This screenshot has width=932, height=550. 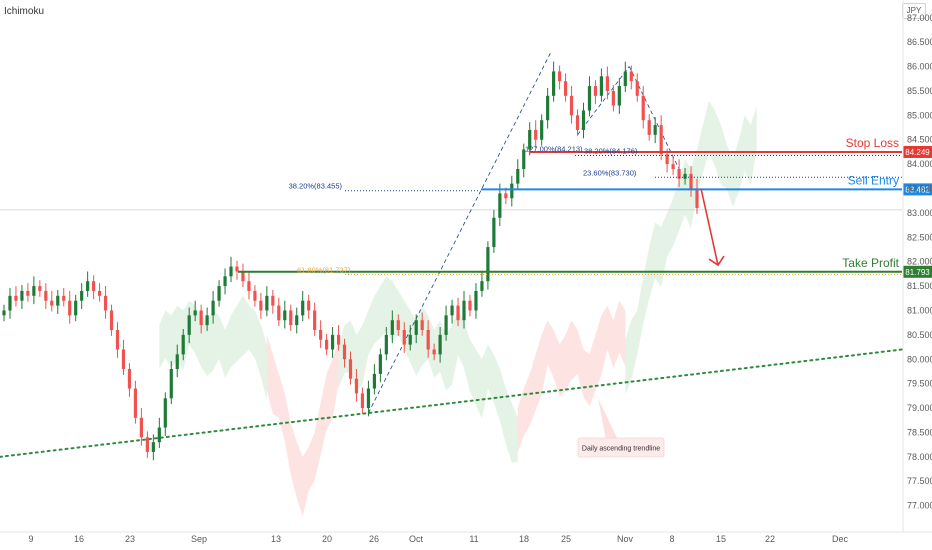 I want to click on time-tick-label: 22, so click(x=770, y=539).